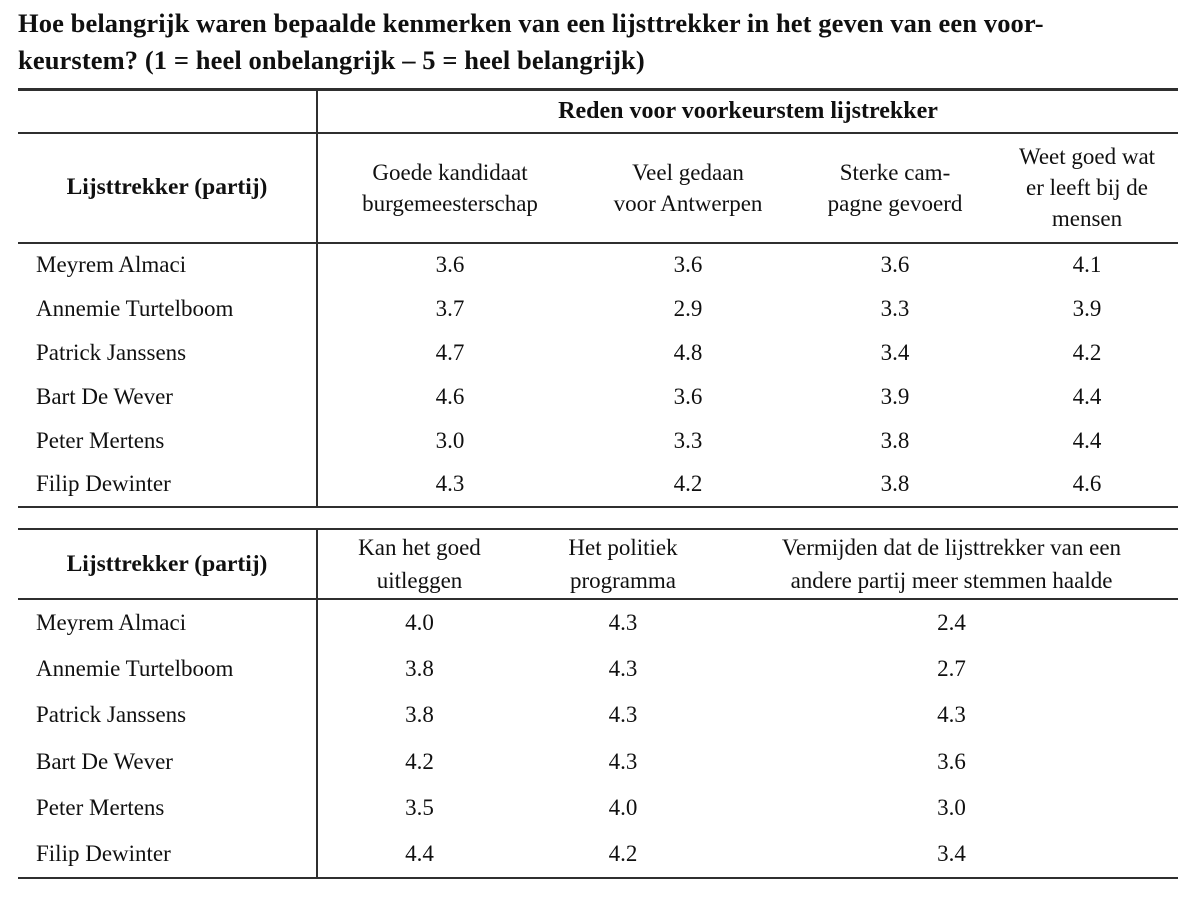 The image size is (1200, 904). I want to click on cell-value: 4.8, so click(688, 352).